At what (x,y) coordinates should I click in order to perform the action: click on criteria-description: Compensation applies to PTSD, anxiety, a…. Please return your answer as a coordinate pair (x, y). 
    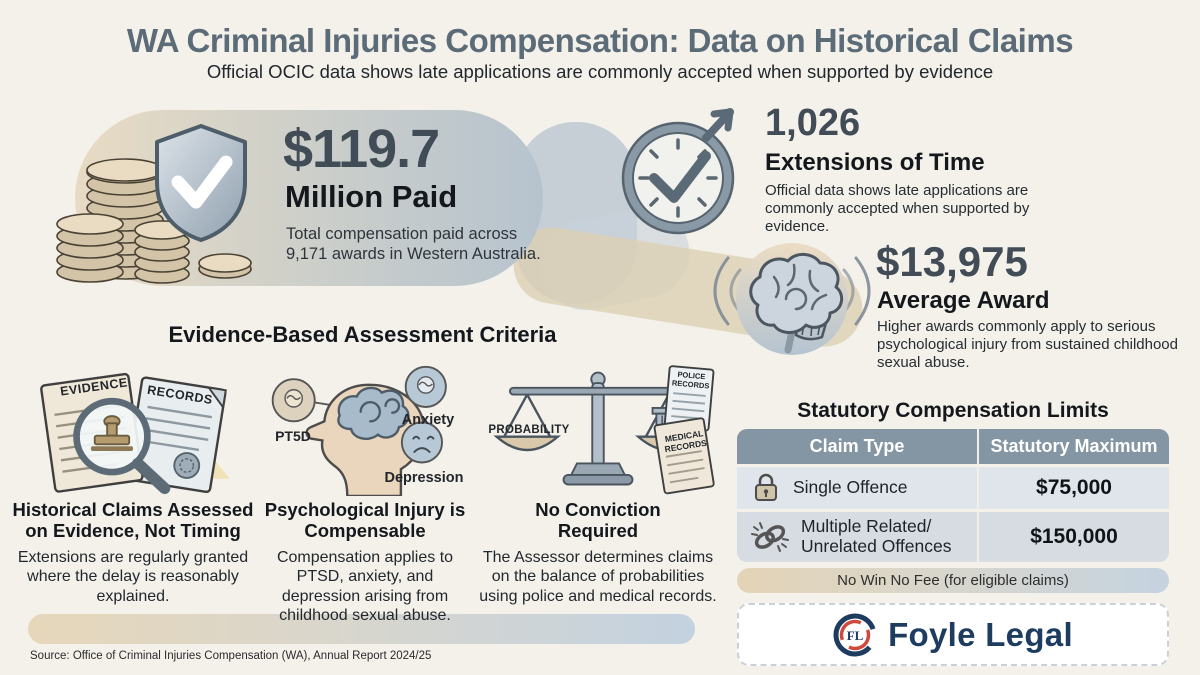
    Looking at the image, I should click on (365, 586).